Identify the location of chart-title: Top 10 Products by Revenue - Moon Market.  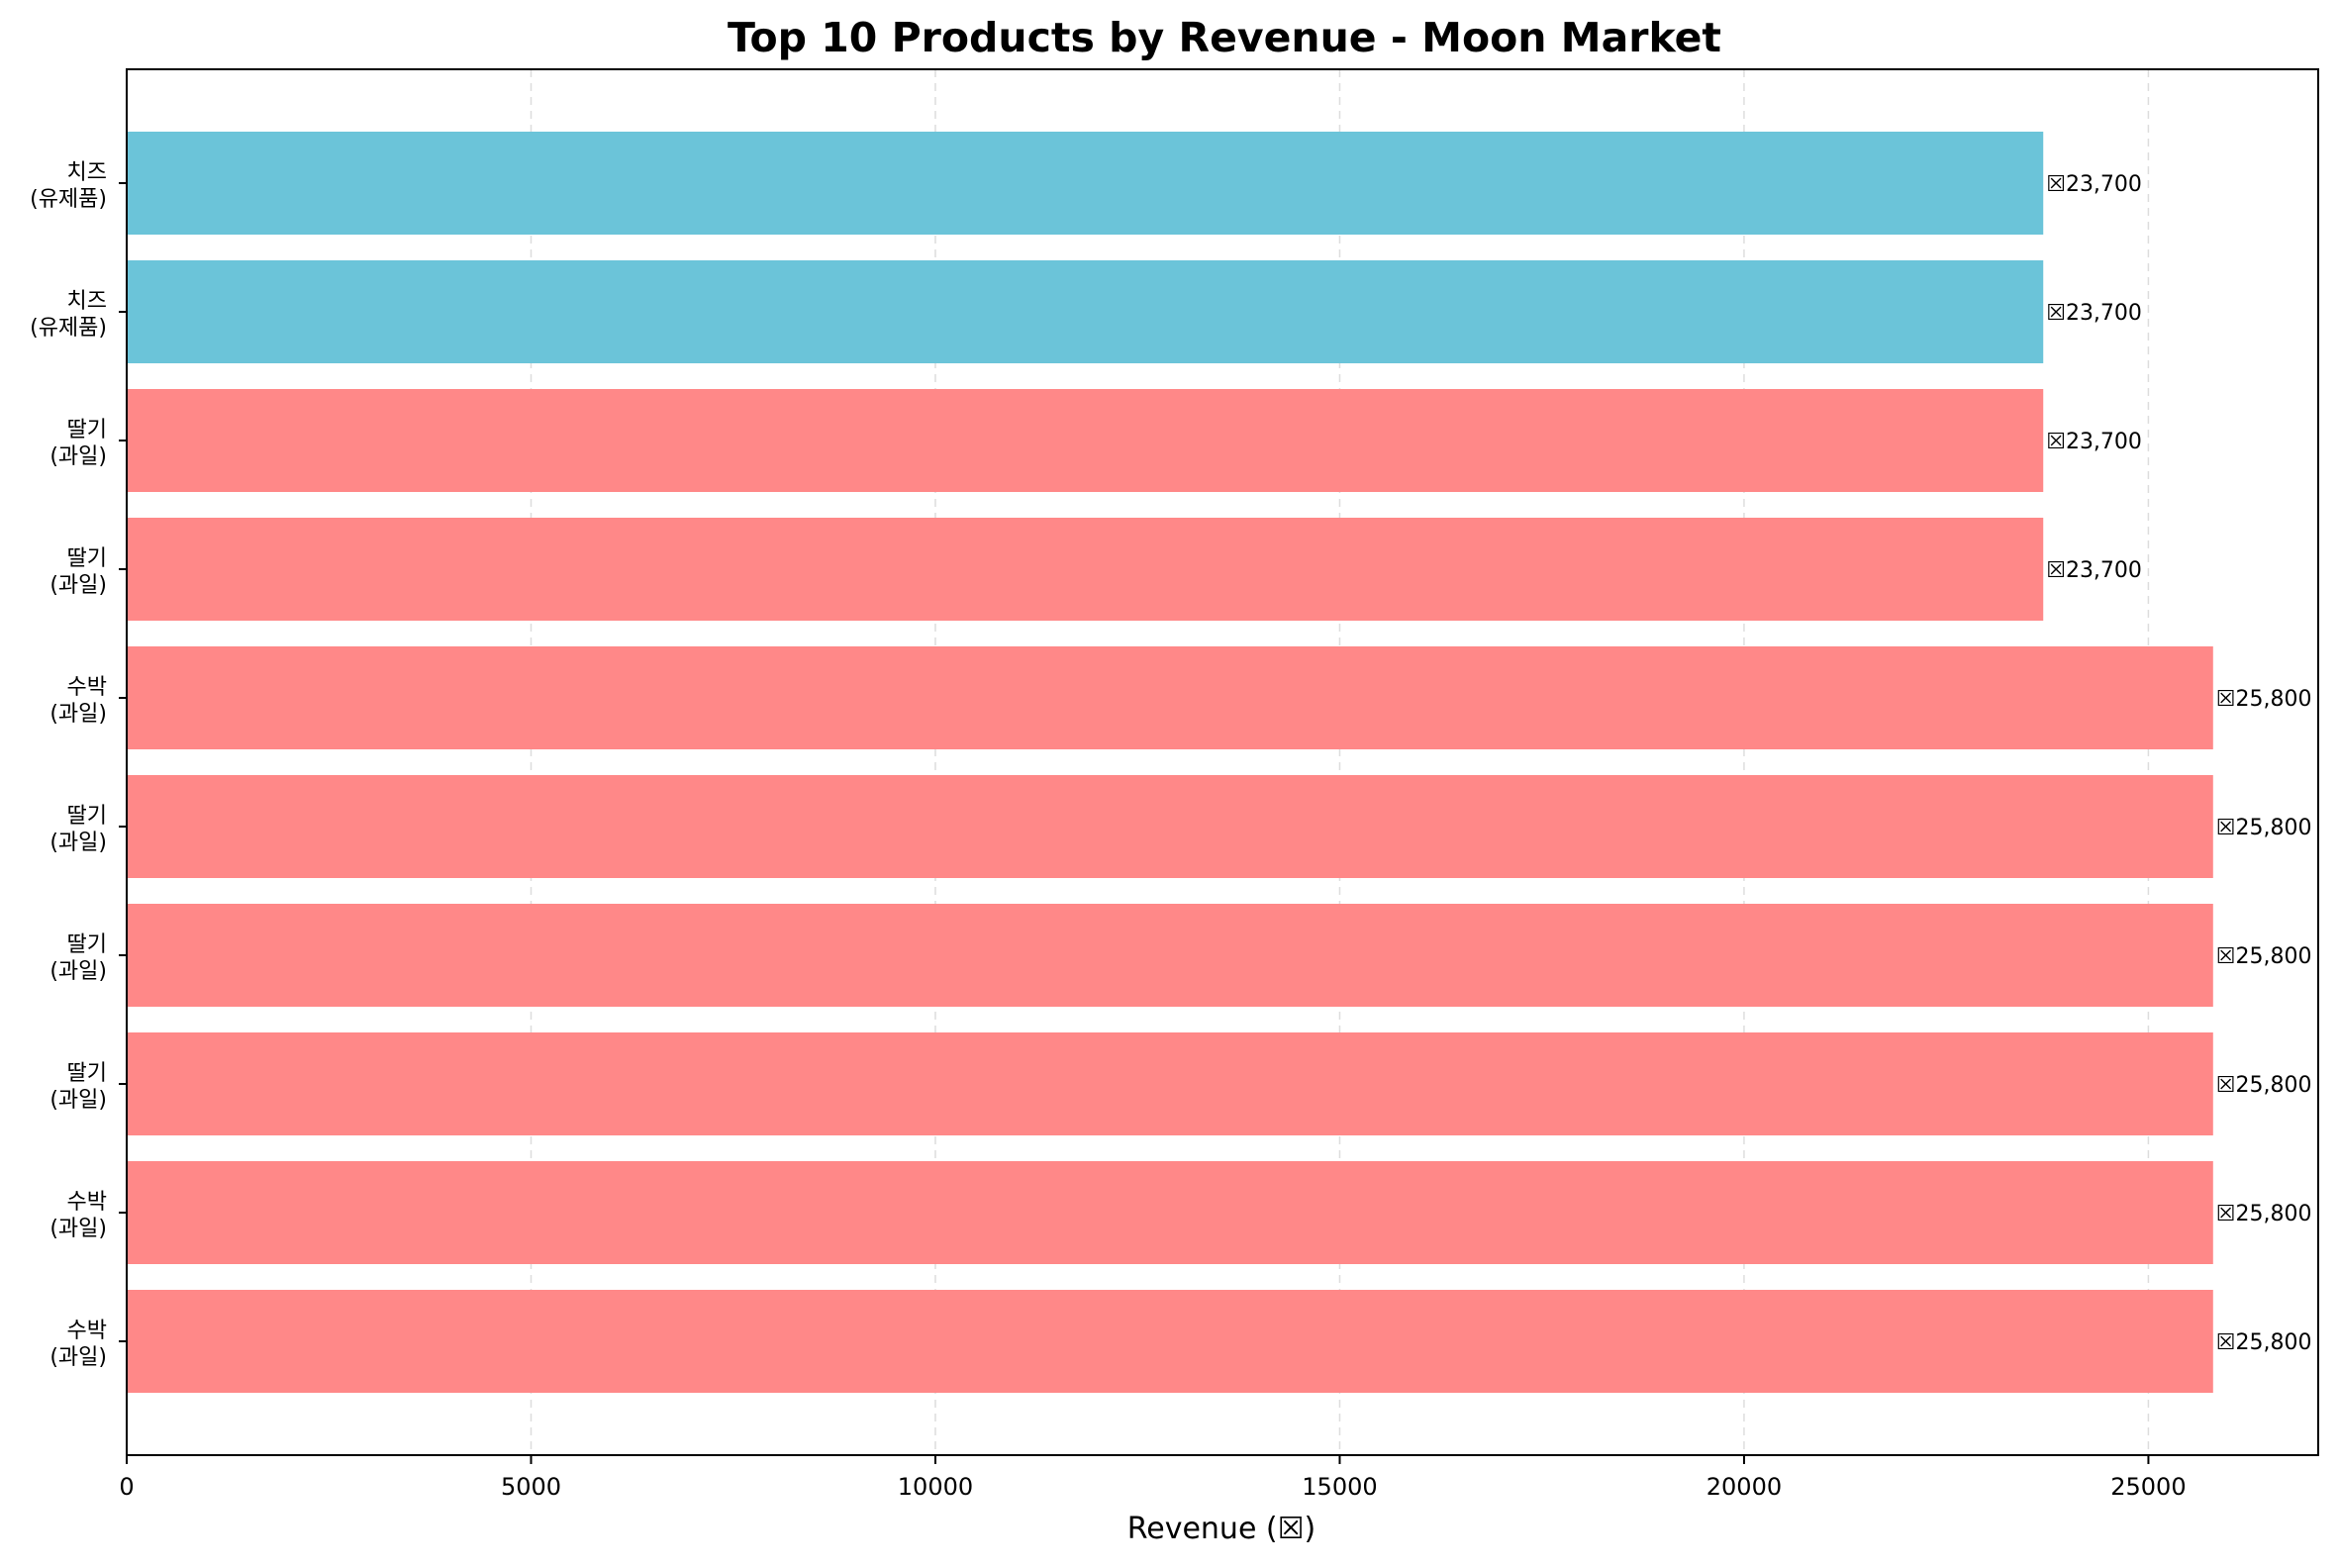
(1224, 37).